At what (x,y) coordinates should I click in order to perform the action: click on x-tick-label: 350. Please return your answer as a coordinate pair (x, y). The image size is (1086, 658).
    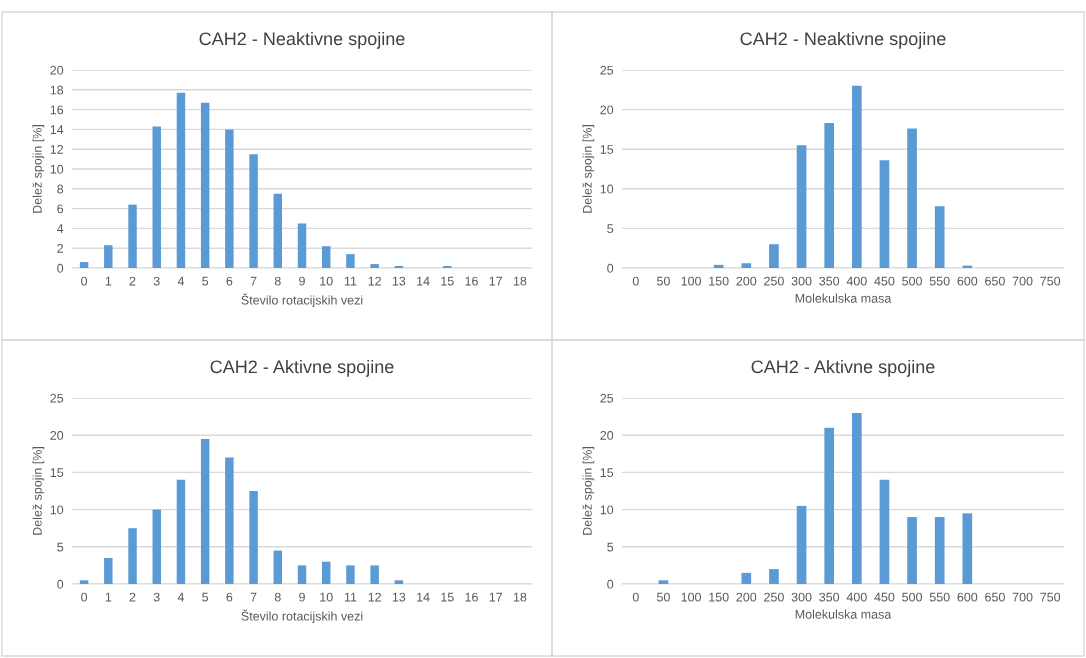
    Looking at the image, I should click on (829, 281).